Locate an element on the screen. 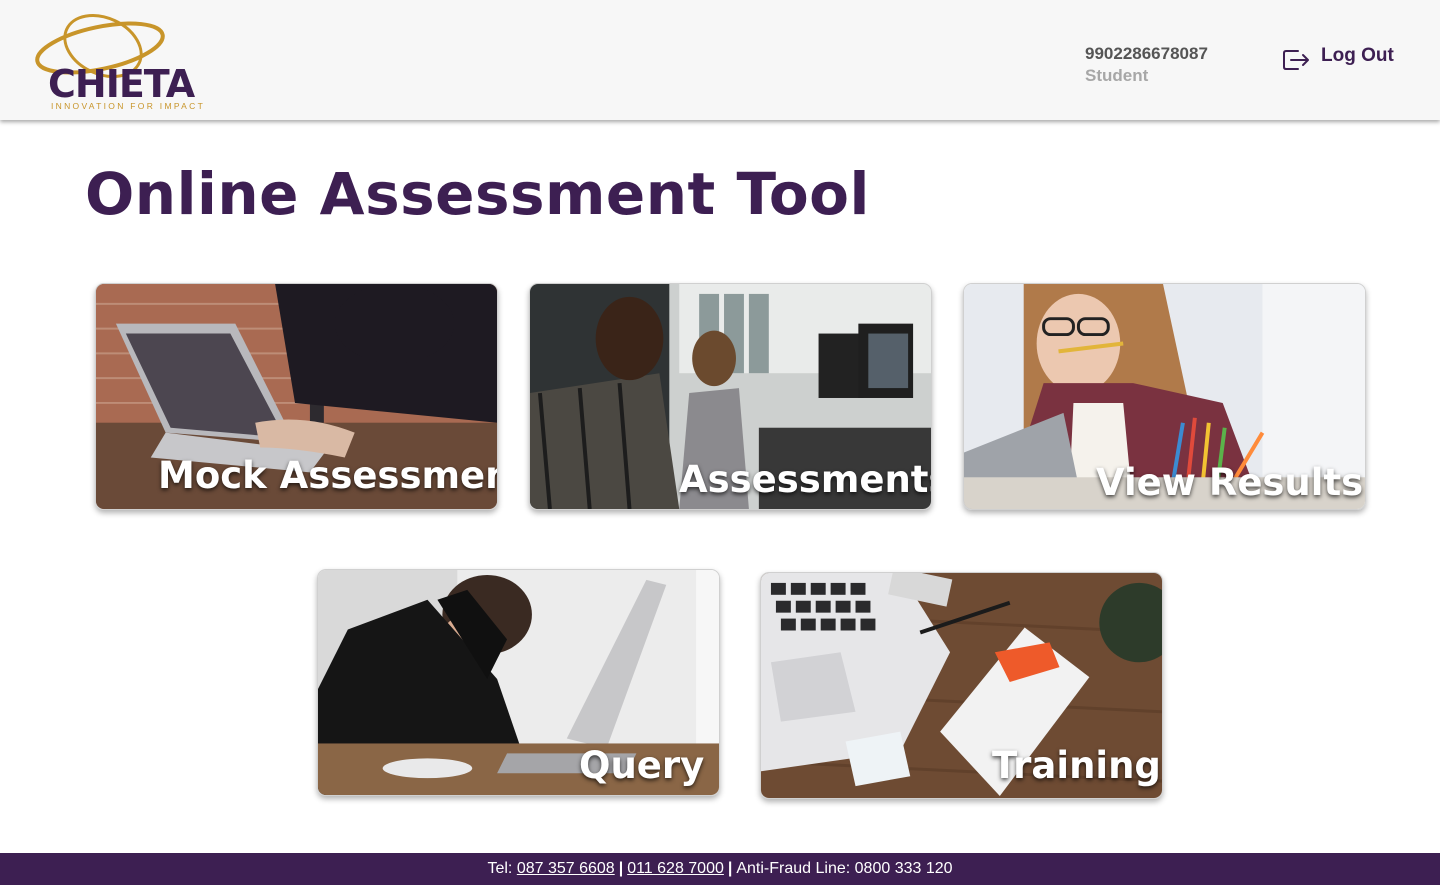  students-at-computers-image is located at coordinates (730, 396).